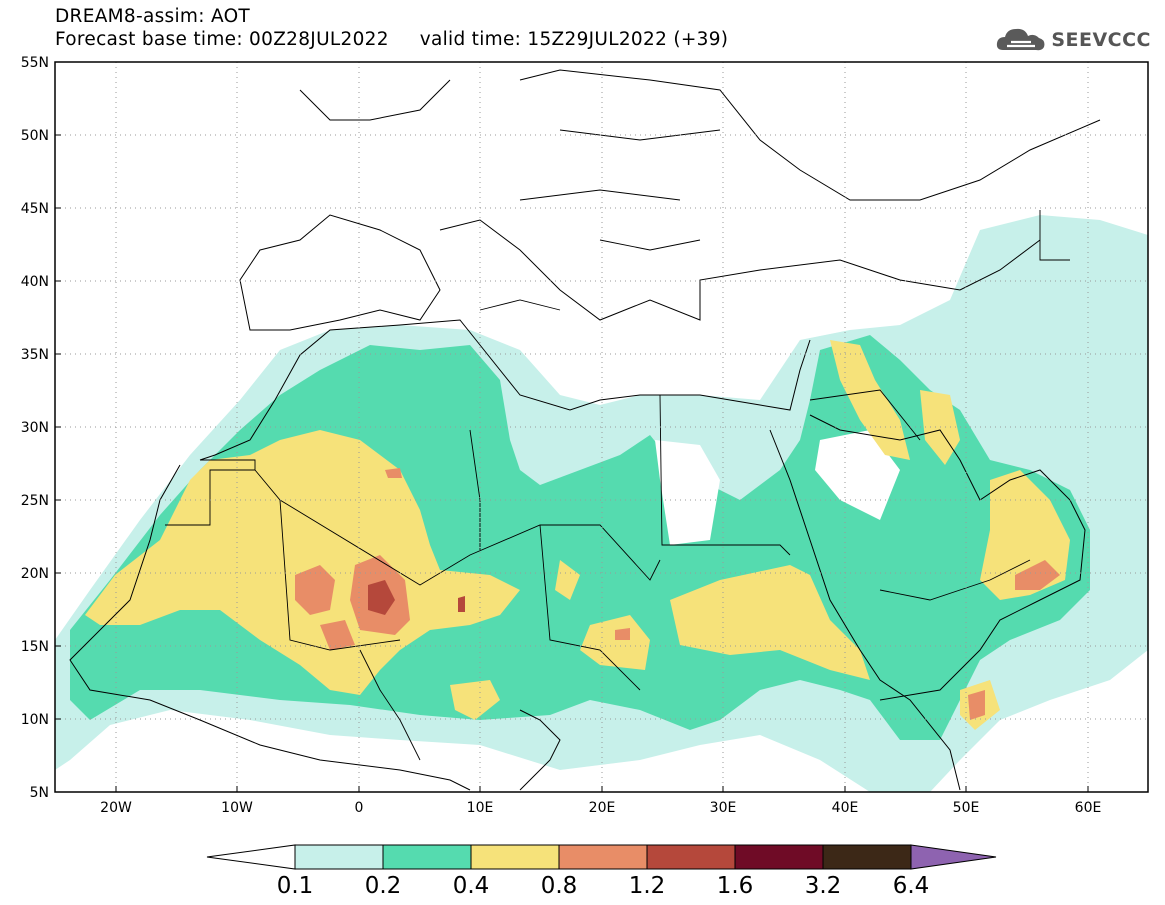 Image resolution: width=1165 pixels, height=905 pixels. I want to click on colorbar-label: 1.2, so click(647, 886).